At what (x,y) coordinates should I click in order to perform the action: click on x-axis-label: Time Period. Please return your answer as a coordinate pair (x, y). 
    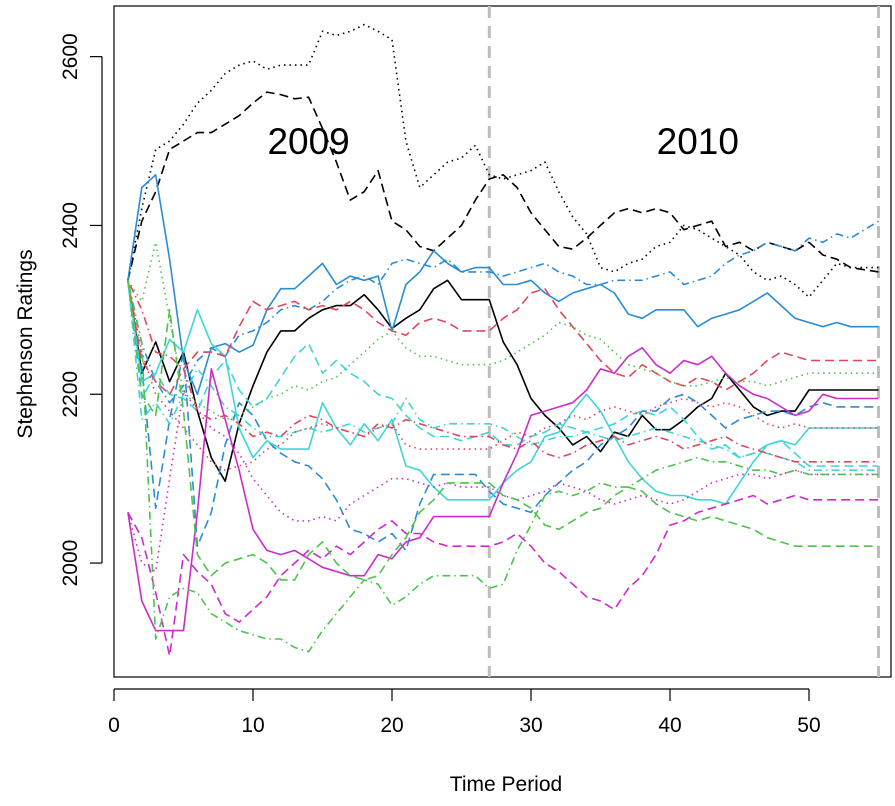
    Looking at the image, I should click on (506, 784).